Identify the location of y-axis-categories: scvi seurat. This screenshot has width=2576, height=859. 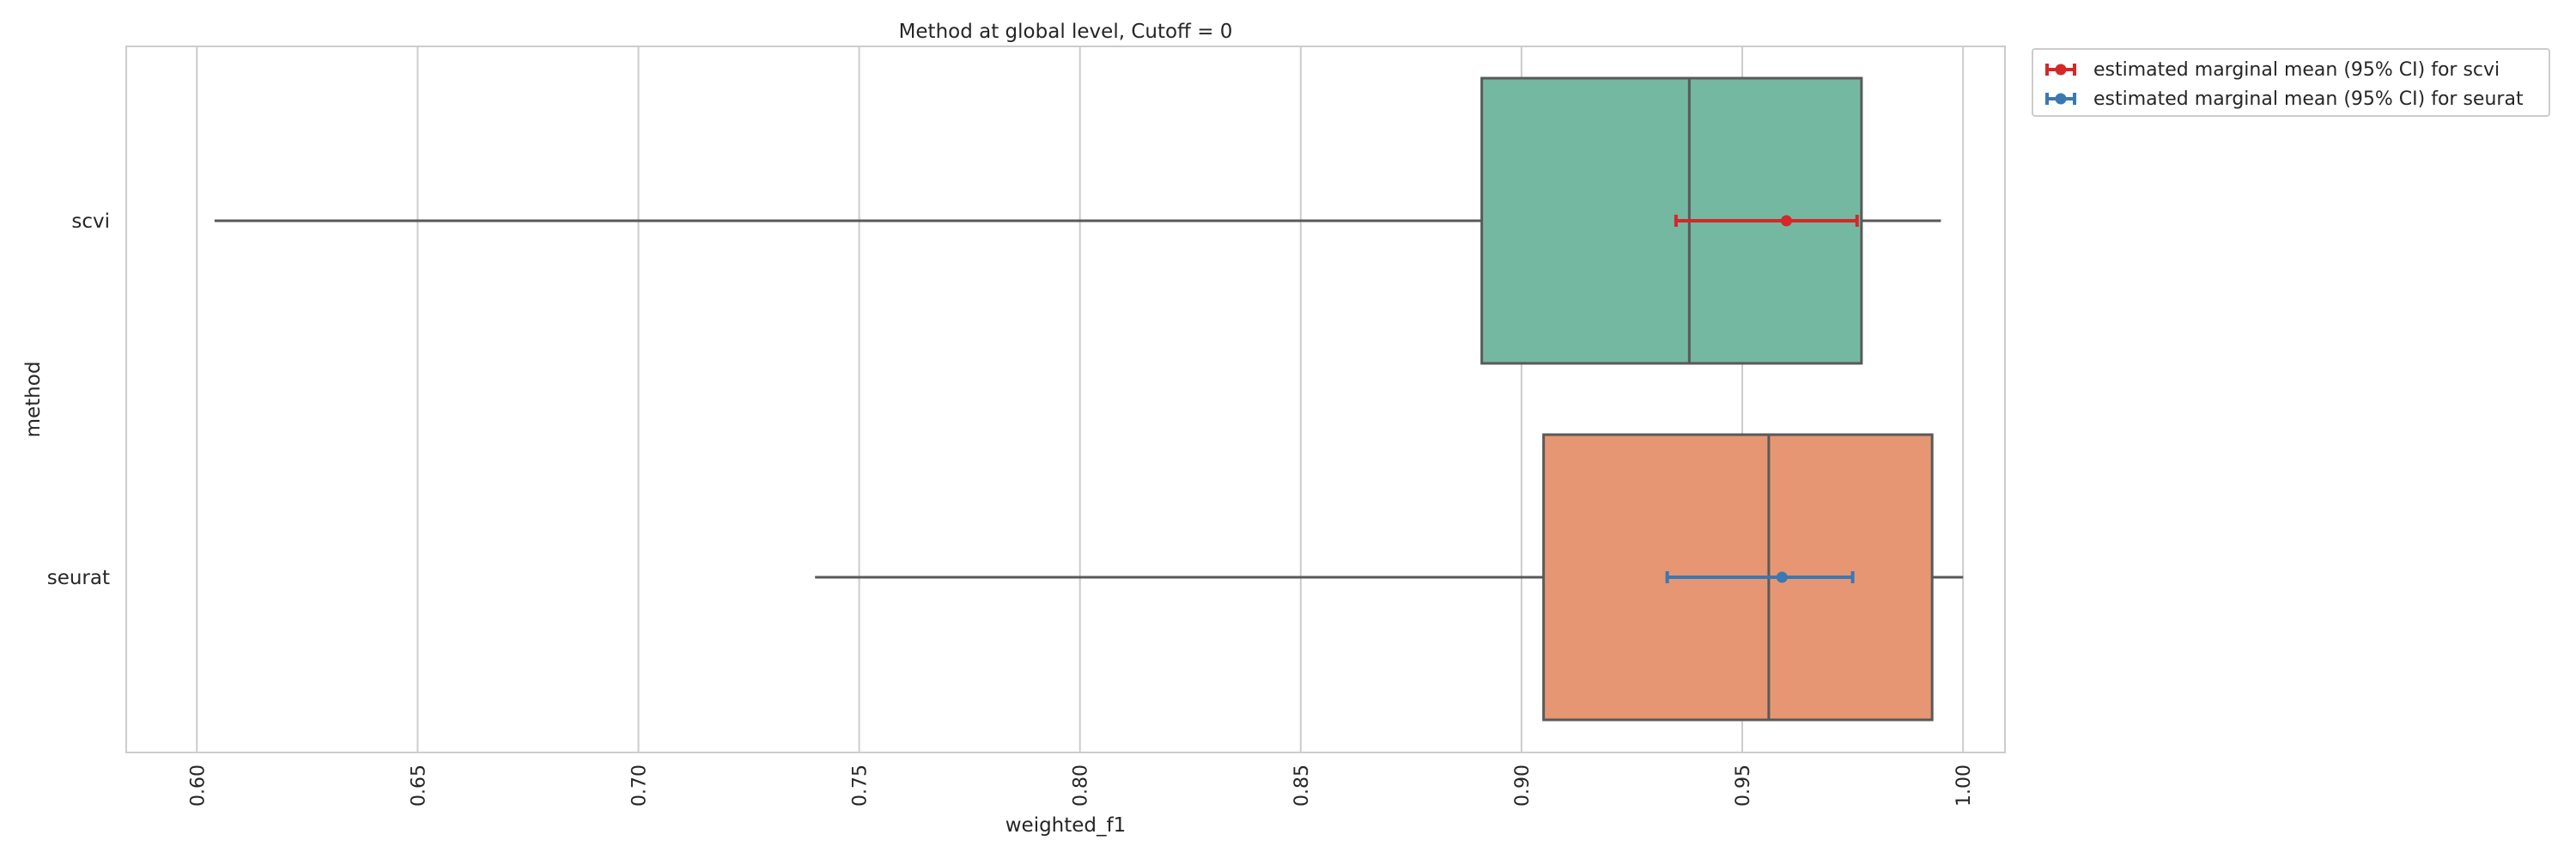
(78, 399).